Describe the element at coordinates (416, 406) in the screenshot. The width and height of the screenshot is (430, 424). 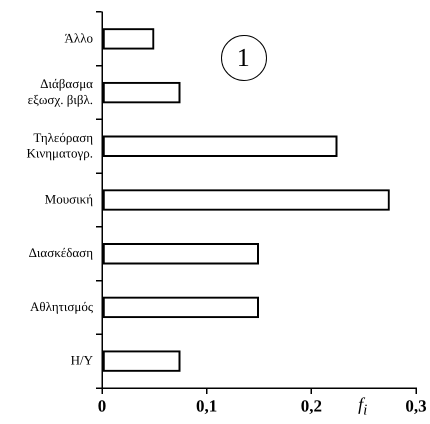
I see `x-tick-label: 0,3` at that location.